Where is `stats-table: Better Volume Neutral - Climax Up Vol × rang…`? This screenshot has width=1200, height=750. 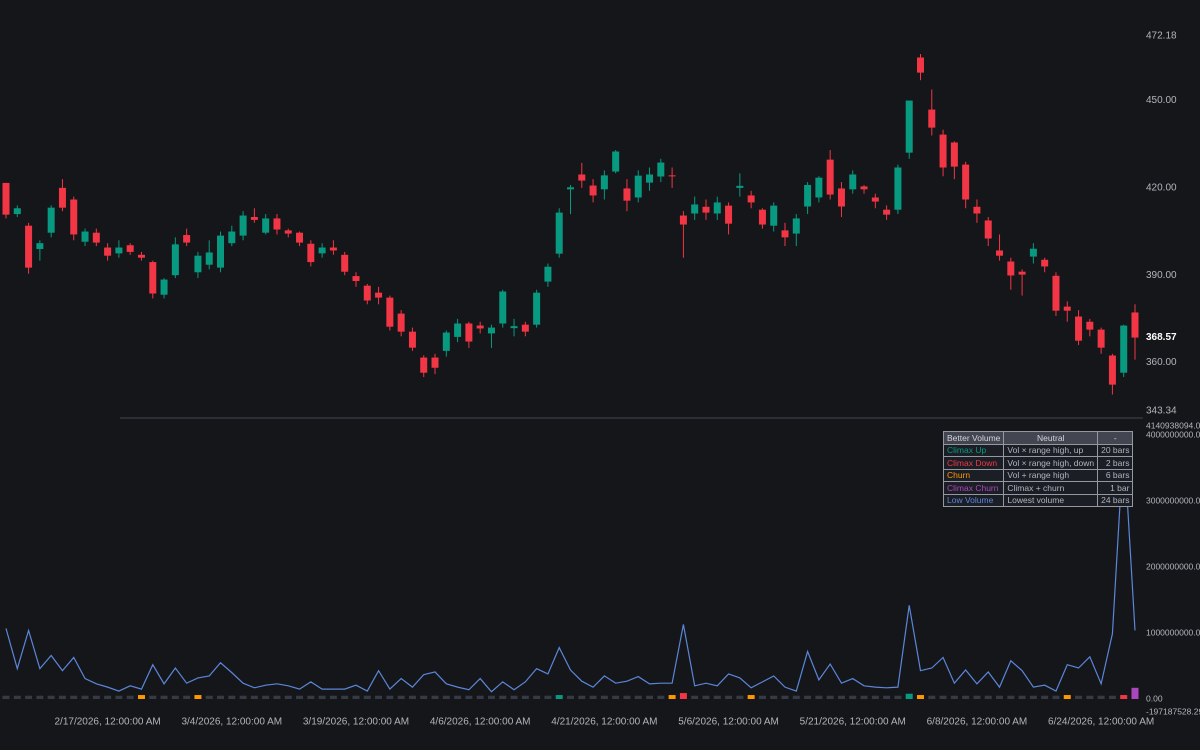
stats-table: Better Volume Neutral - Climax Up Vol × rang… is located at coordinates (1038, 469).